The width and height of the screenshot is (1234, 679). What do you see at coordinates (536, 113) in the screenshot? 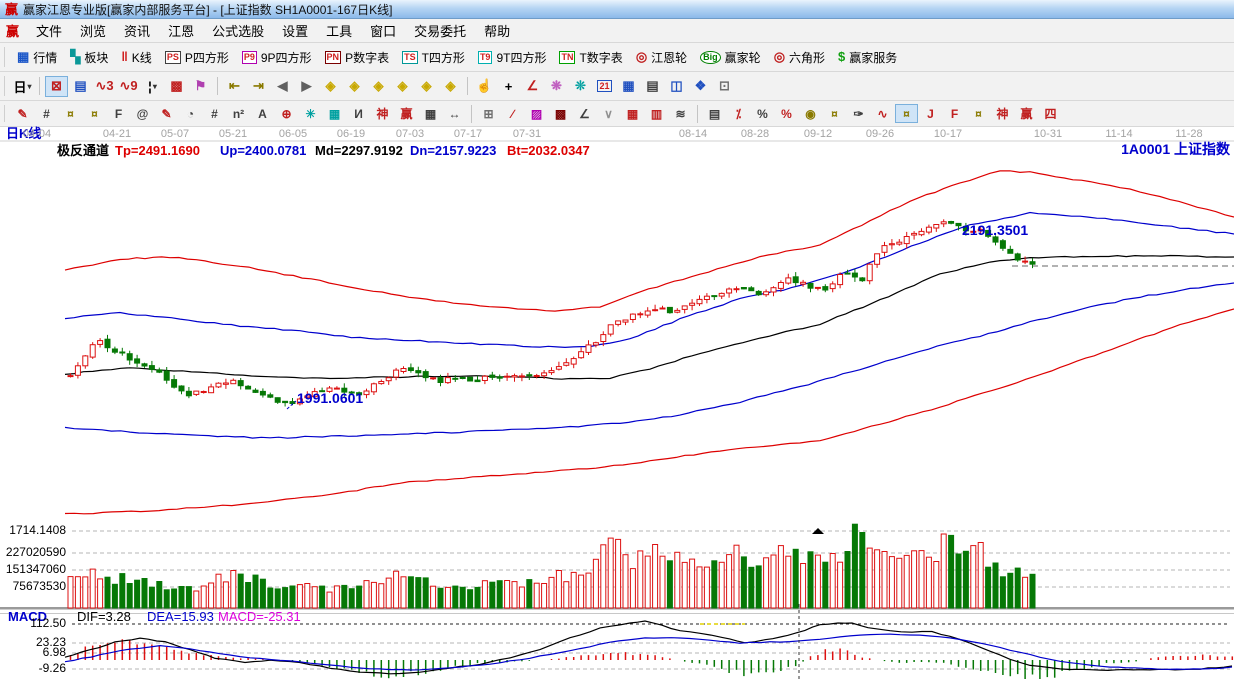
I see `grid-magenta-button: ▨` at bounding box center [536, 113].